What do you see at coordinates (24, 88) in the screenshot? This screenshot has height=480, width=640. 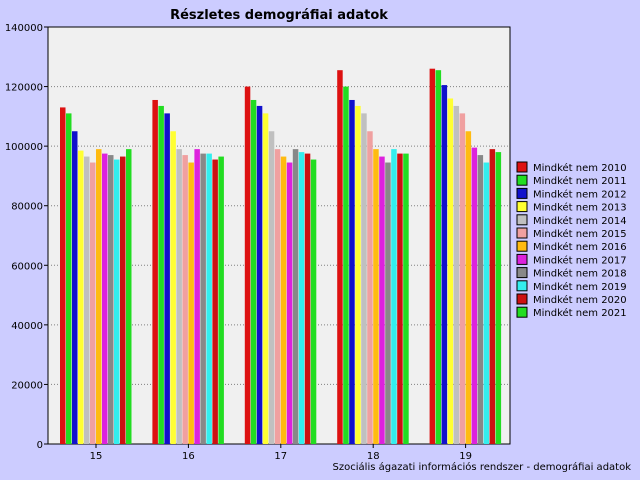 I see `y-tick-label: 120000` at bounding box center [24, 88].